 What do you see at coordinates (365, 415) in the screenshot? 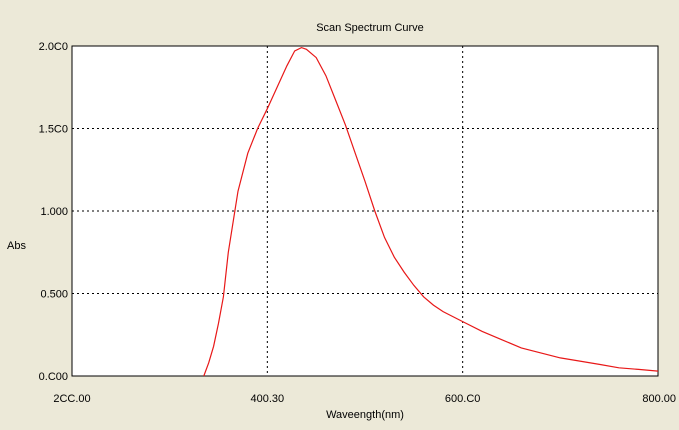
I see `x-axis-label: Waveength(nm)` at bounding box center [365, 415].